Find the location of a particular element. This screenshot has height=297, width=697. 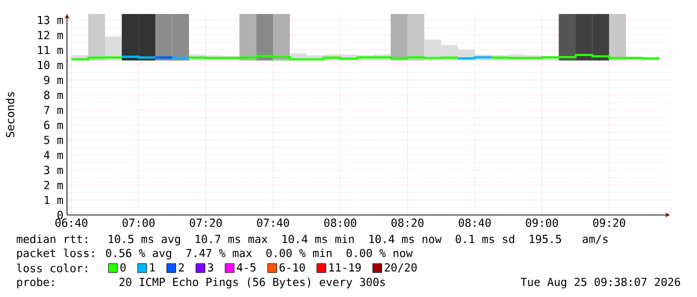

legend-label: 4-5 is located at coordinates (246, 267).